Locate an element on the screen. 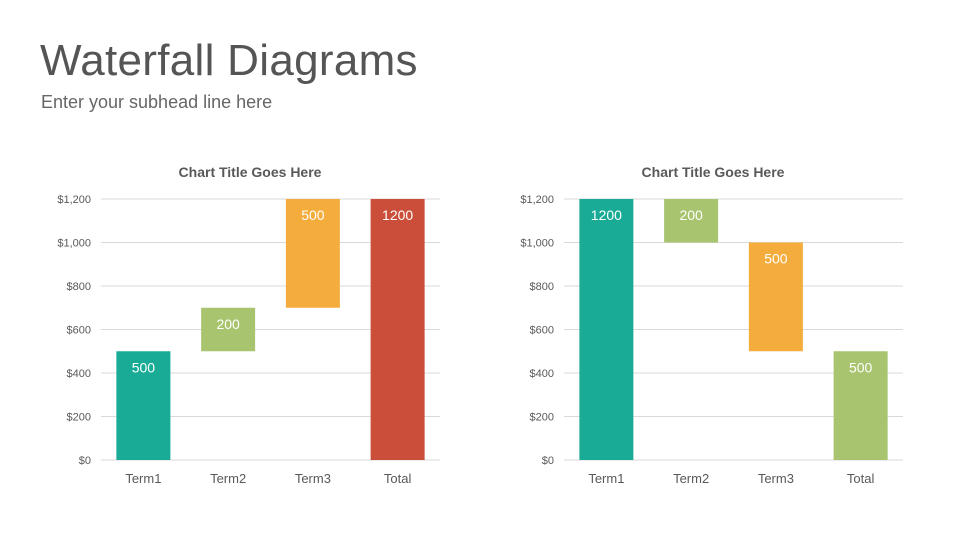 This screenshot has width=960, height=540. slide-subtitle: Enter your subhead line here is located at coordinates (157, 102).